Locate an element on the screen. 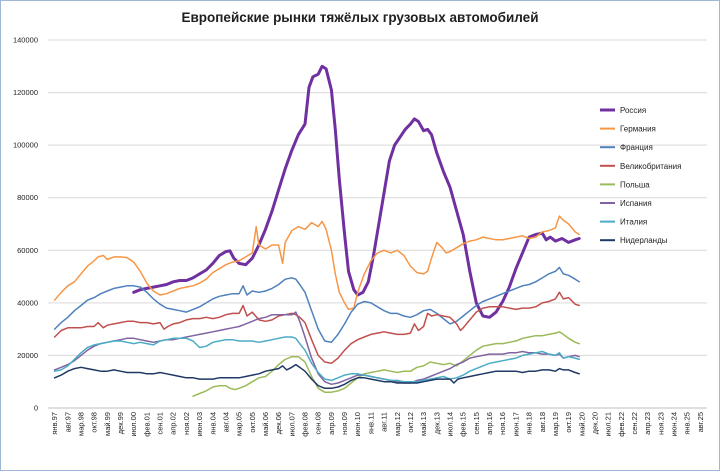  x-tick-label: сен.01 is located at coordinates (160, 423).